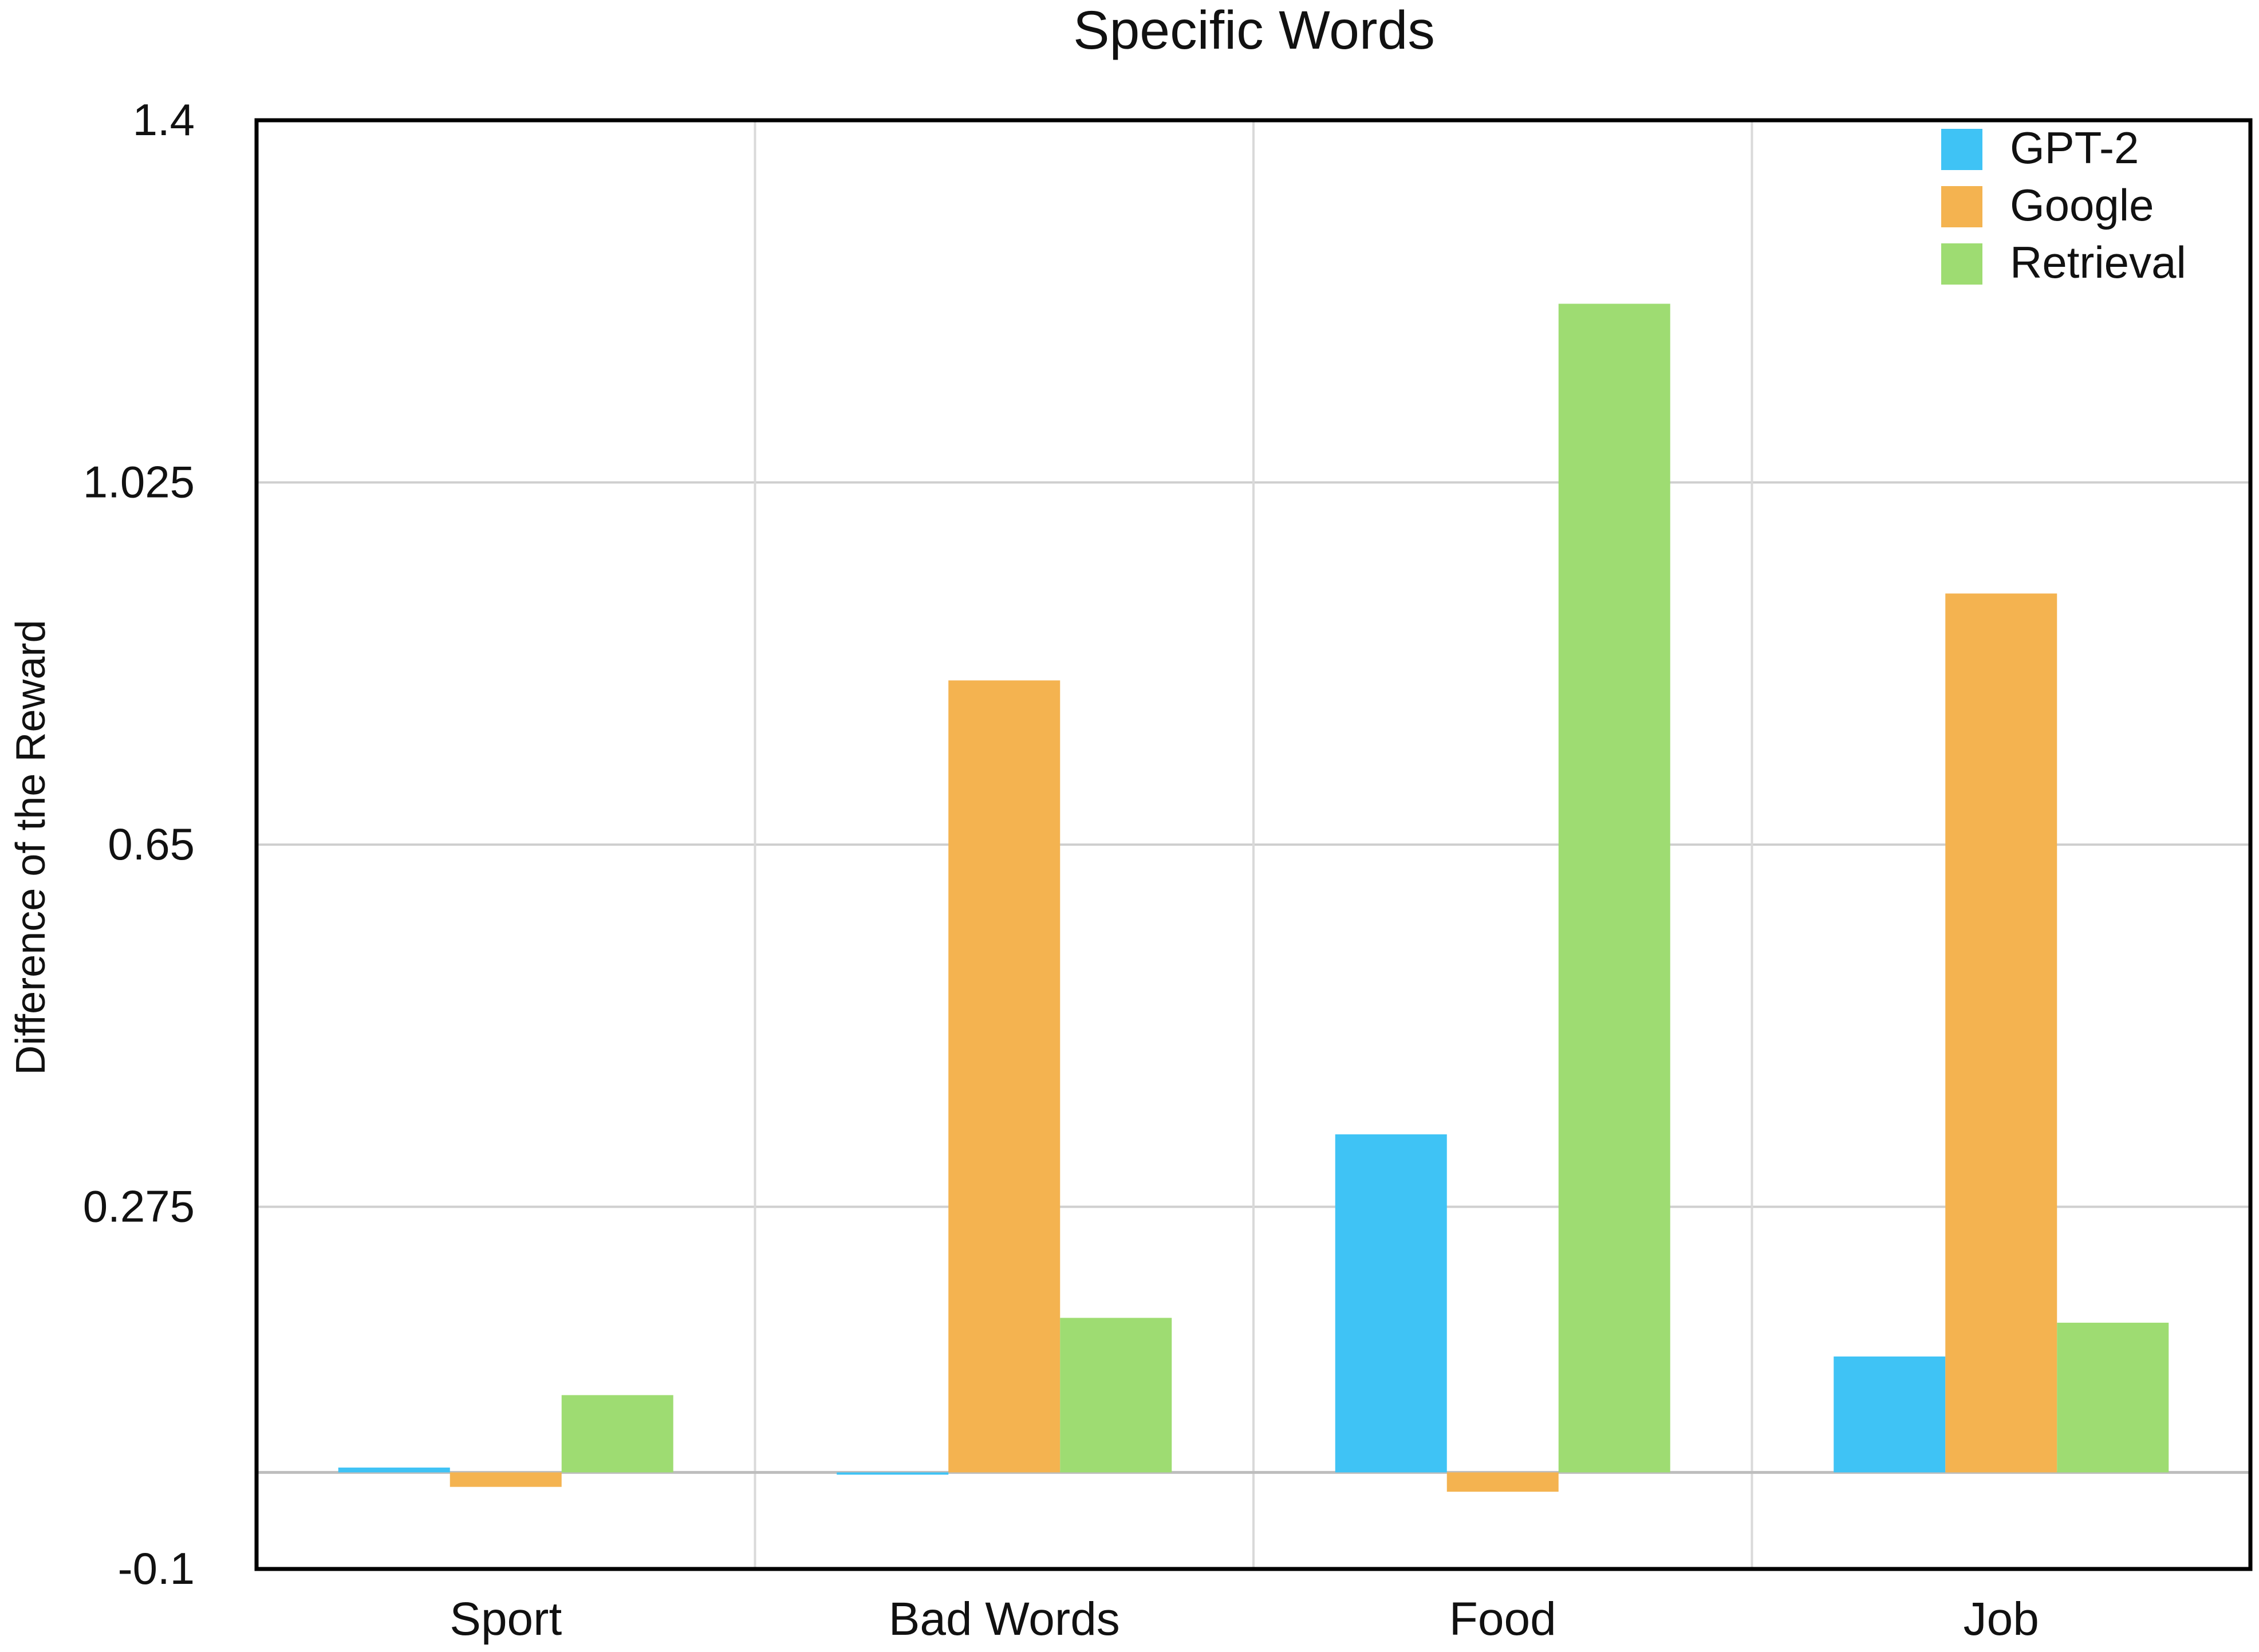  What do you see at coordinates (1004, 1076) in the screenshot?
I see `bar-google-bad-words` at bounding box center [1004, 1076].